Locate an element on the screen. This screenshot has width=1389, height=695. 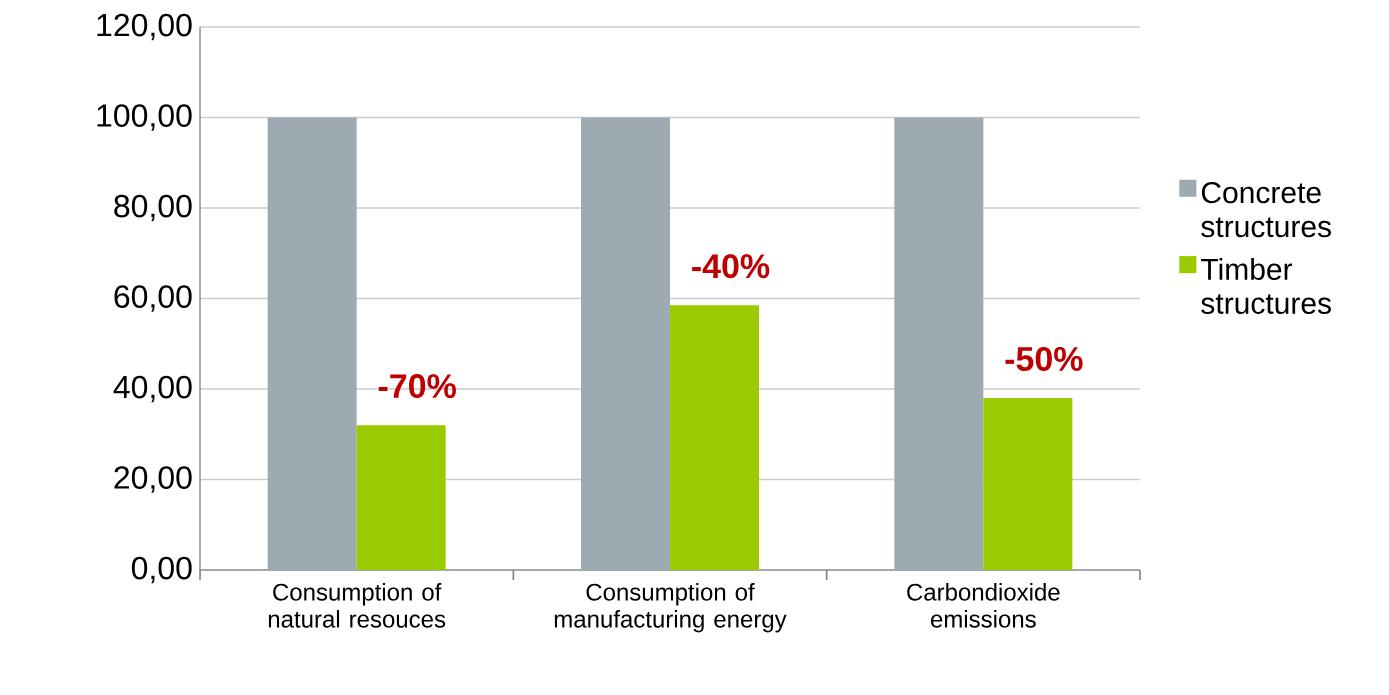
y-tick-label: 20,00 is located at coordinates (153, 479).